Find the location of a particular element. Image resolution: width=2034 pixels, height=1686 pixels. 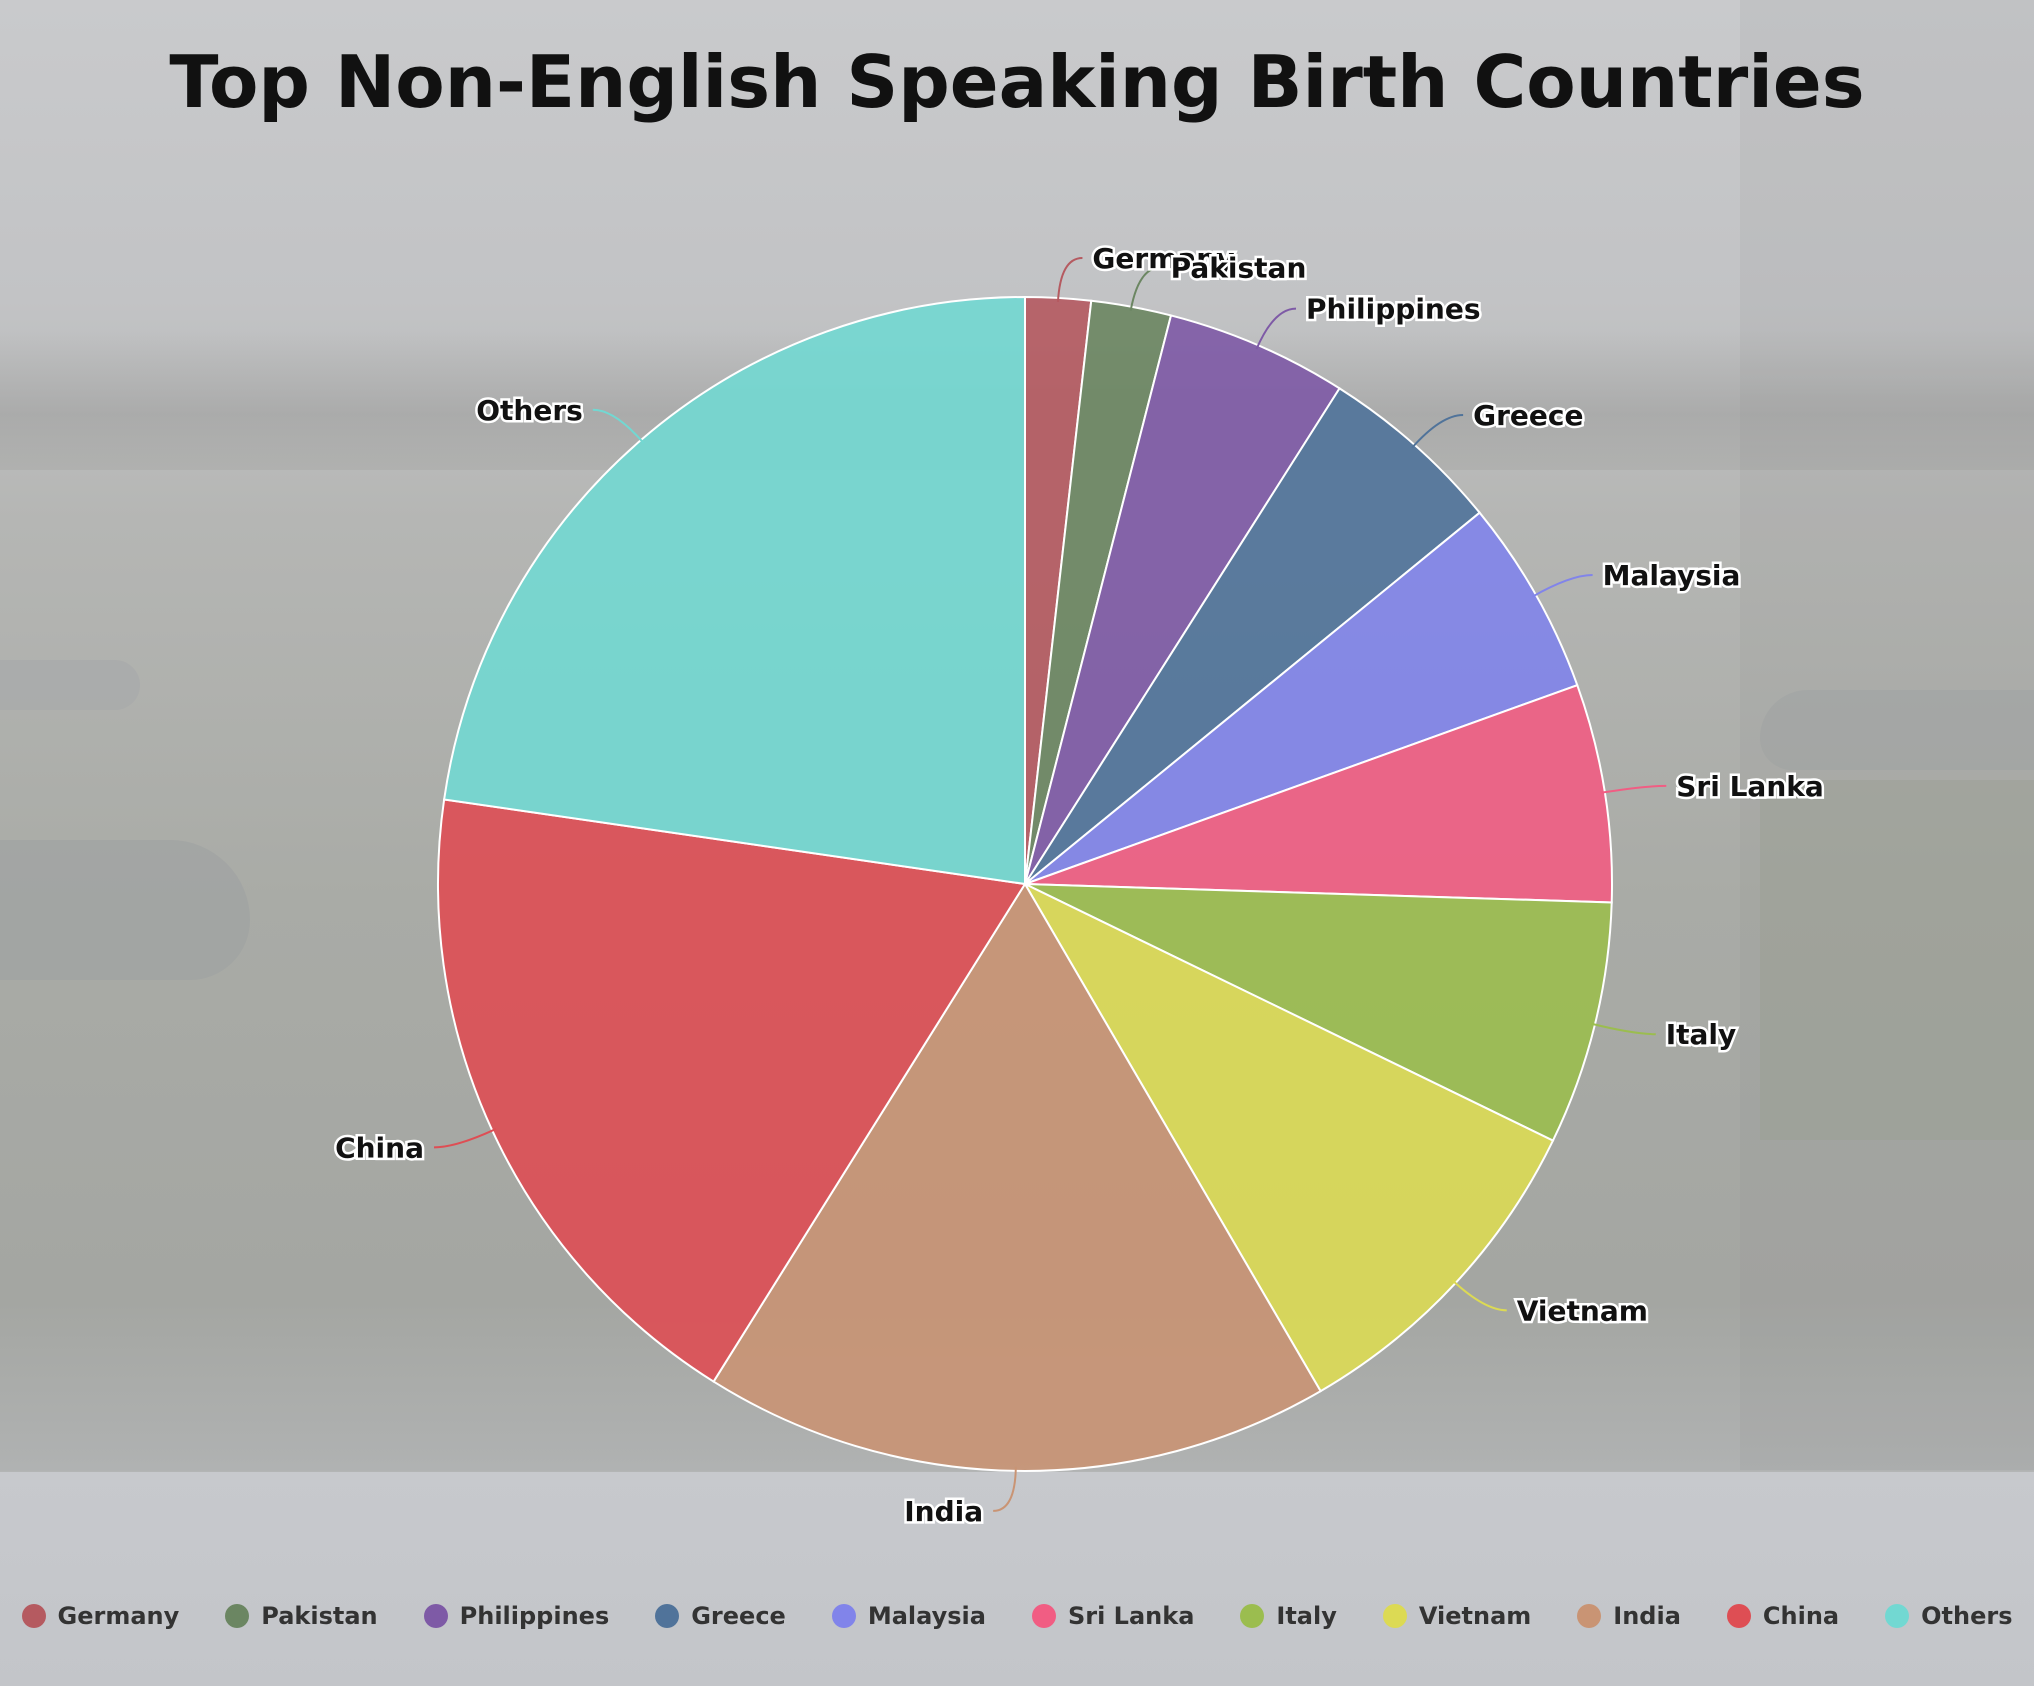

legend-item-vietnam: Vietnam is located at coordinates (1457, 1616).